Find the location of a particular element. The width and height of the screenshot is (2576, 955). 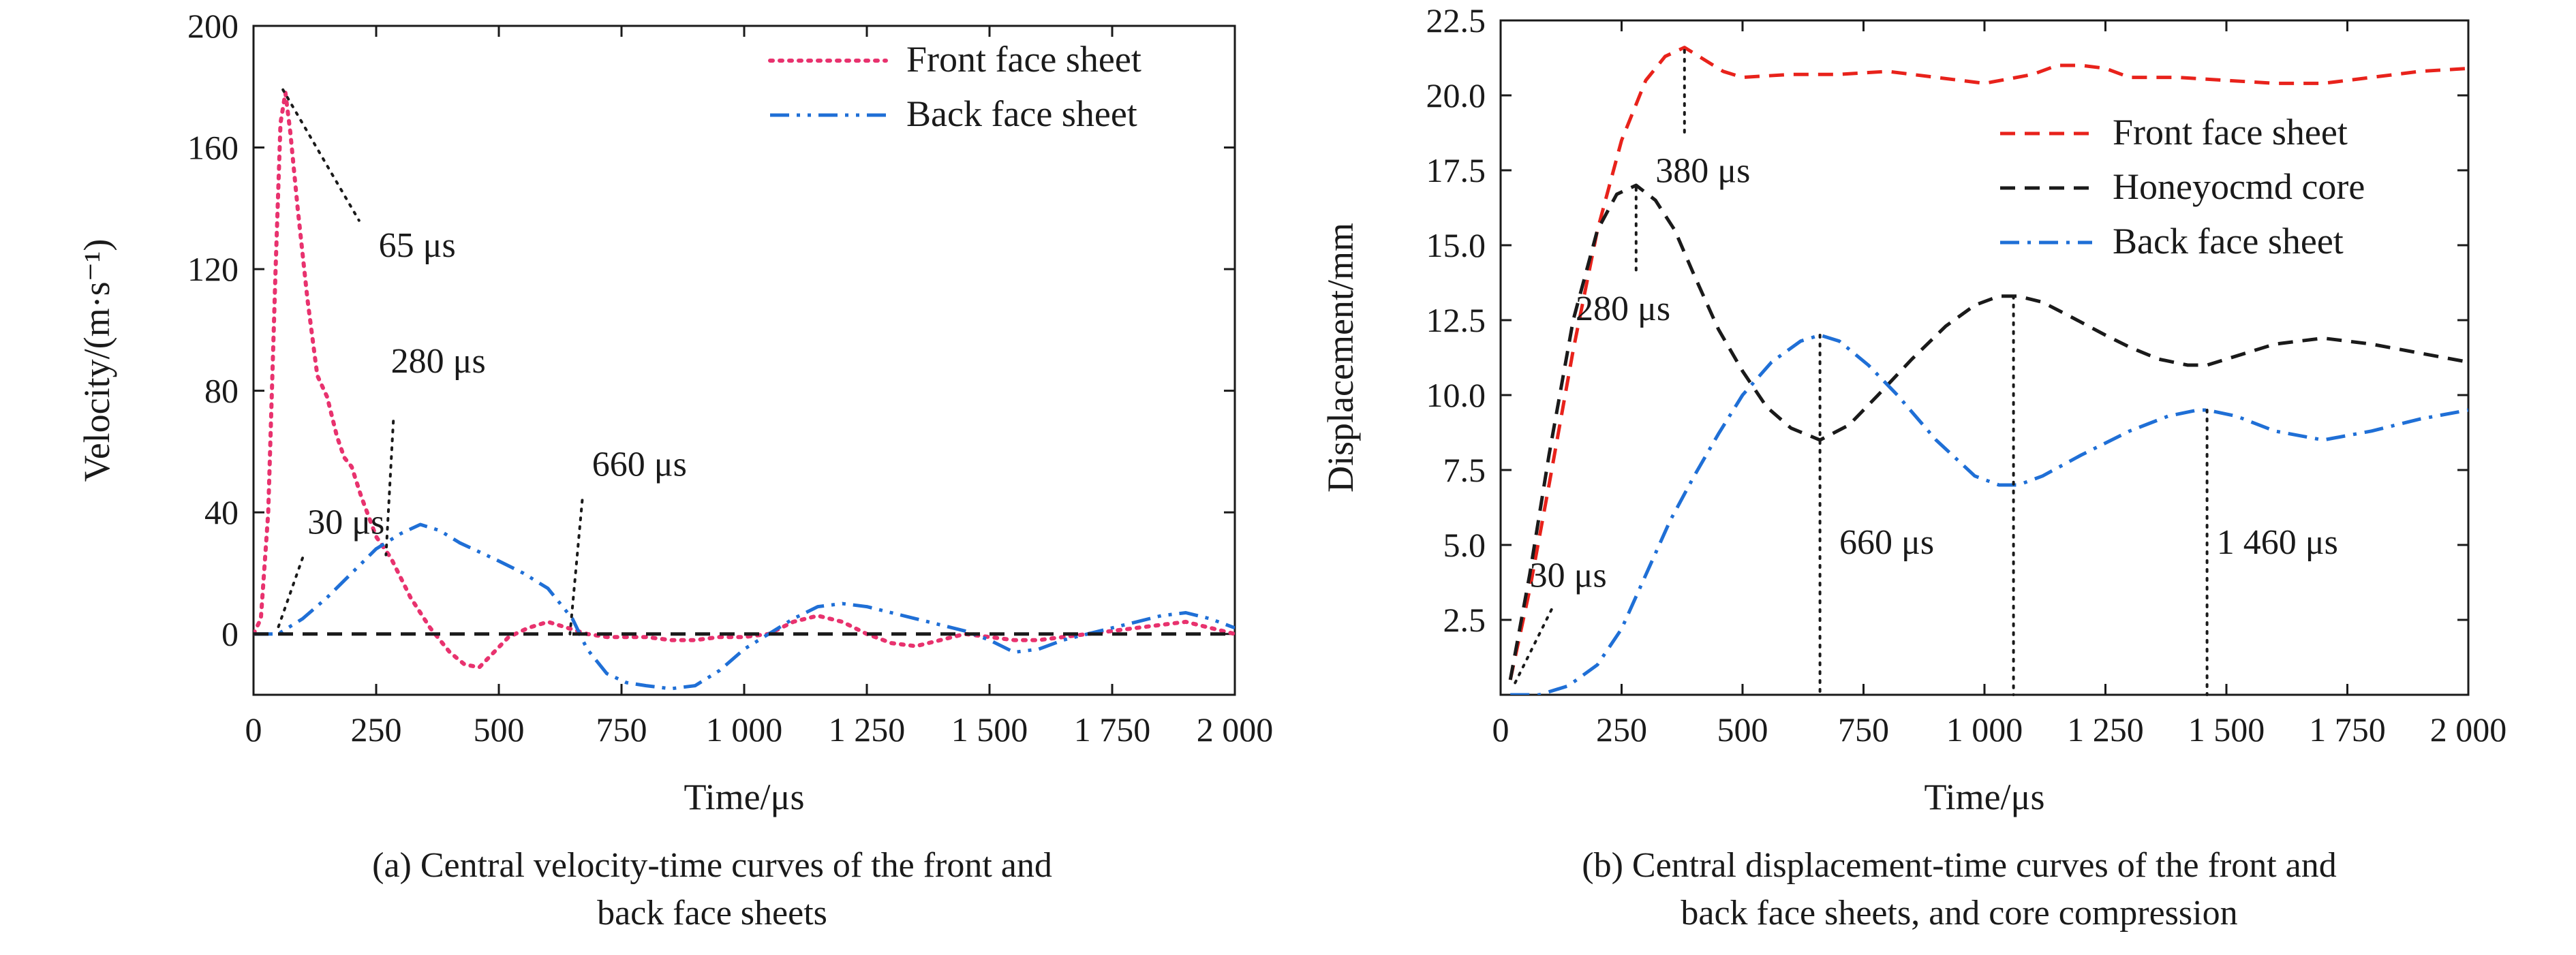

y-tick-label: 17.5 is located at coordinates (1456, 170).